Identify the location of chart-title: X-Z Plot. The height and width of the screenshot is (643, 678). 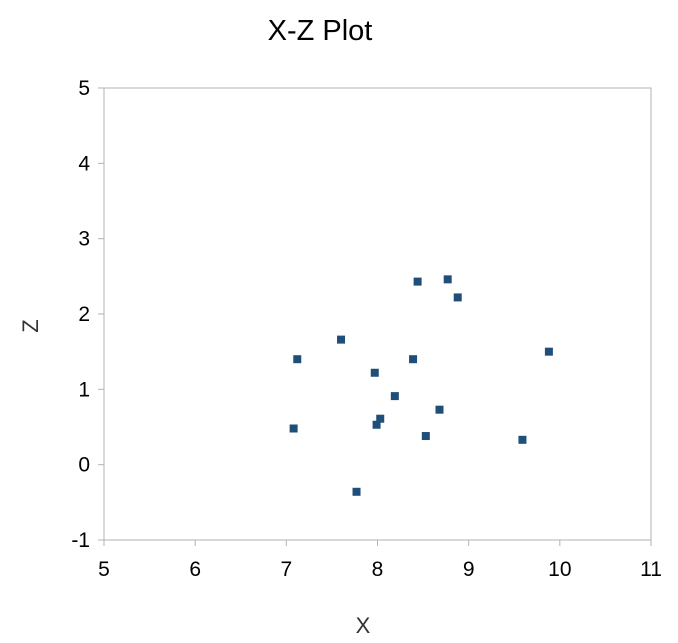
(320, 31).